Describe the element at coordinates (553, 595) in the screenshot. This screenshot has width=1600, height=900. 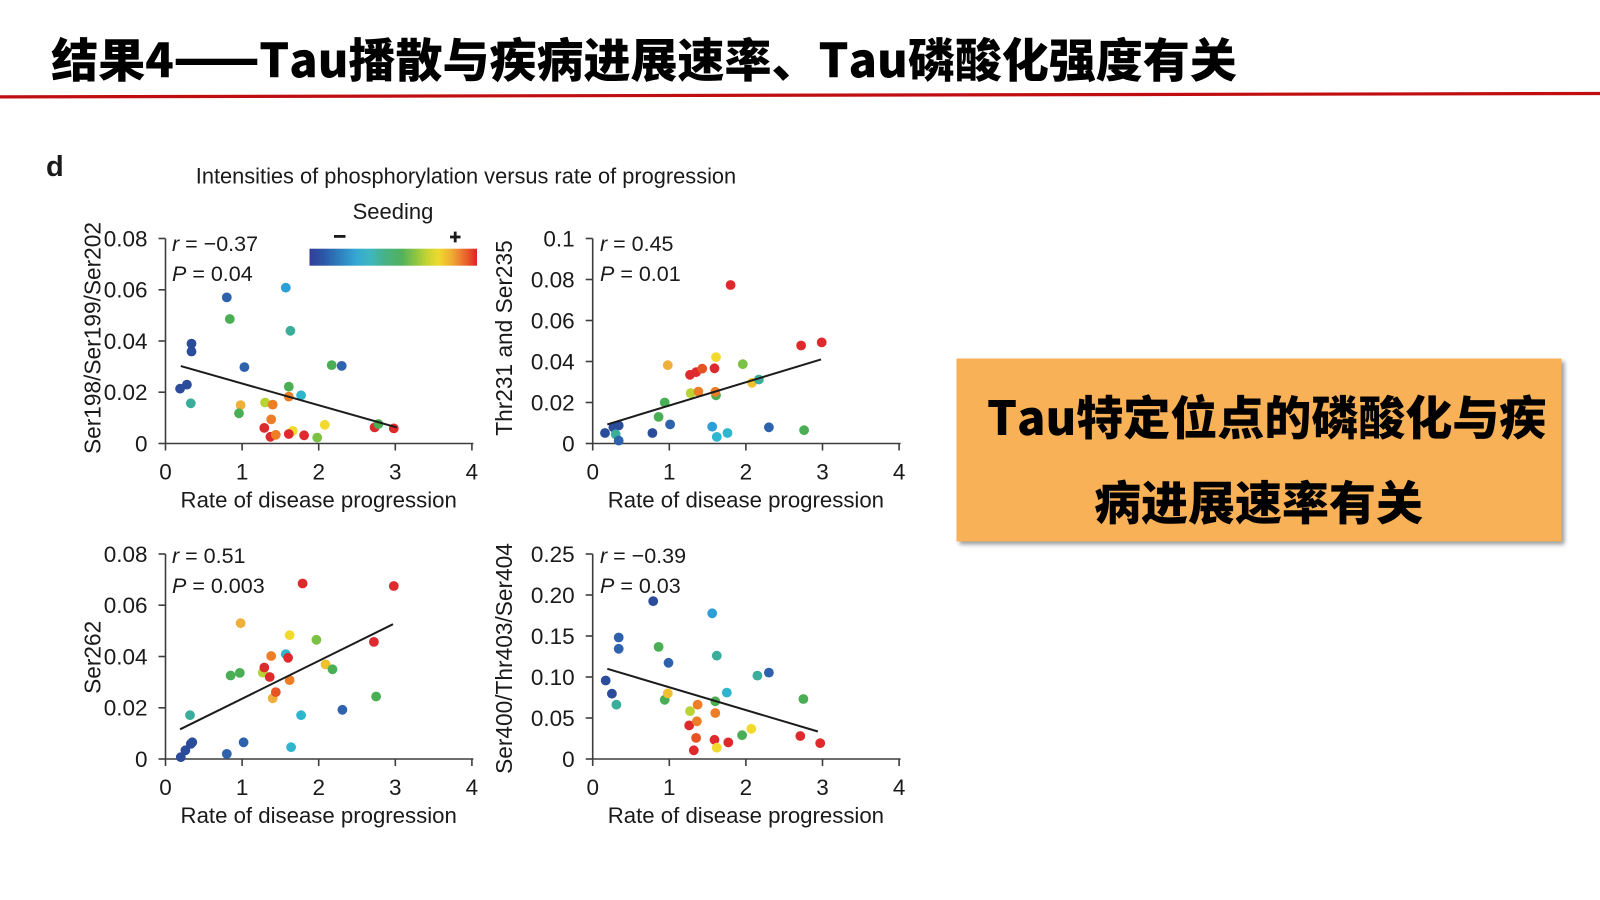
I see `svg-text: 0.20` at that location.